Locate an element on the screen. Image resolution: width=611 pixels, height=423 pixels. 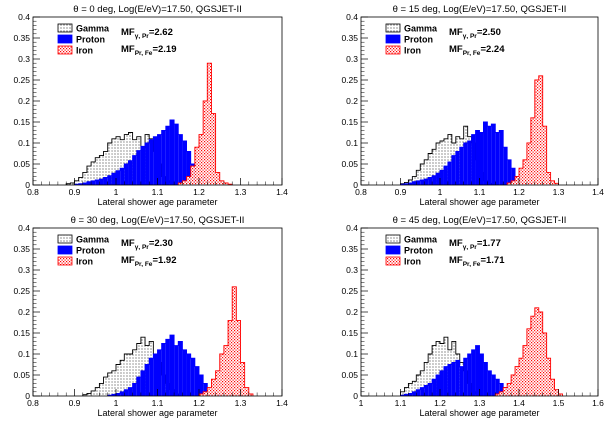
x-tick-label: 1.4 is located at coordinates (282, 403).